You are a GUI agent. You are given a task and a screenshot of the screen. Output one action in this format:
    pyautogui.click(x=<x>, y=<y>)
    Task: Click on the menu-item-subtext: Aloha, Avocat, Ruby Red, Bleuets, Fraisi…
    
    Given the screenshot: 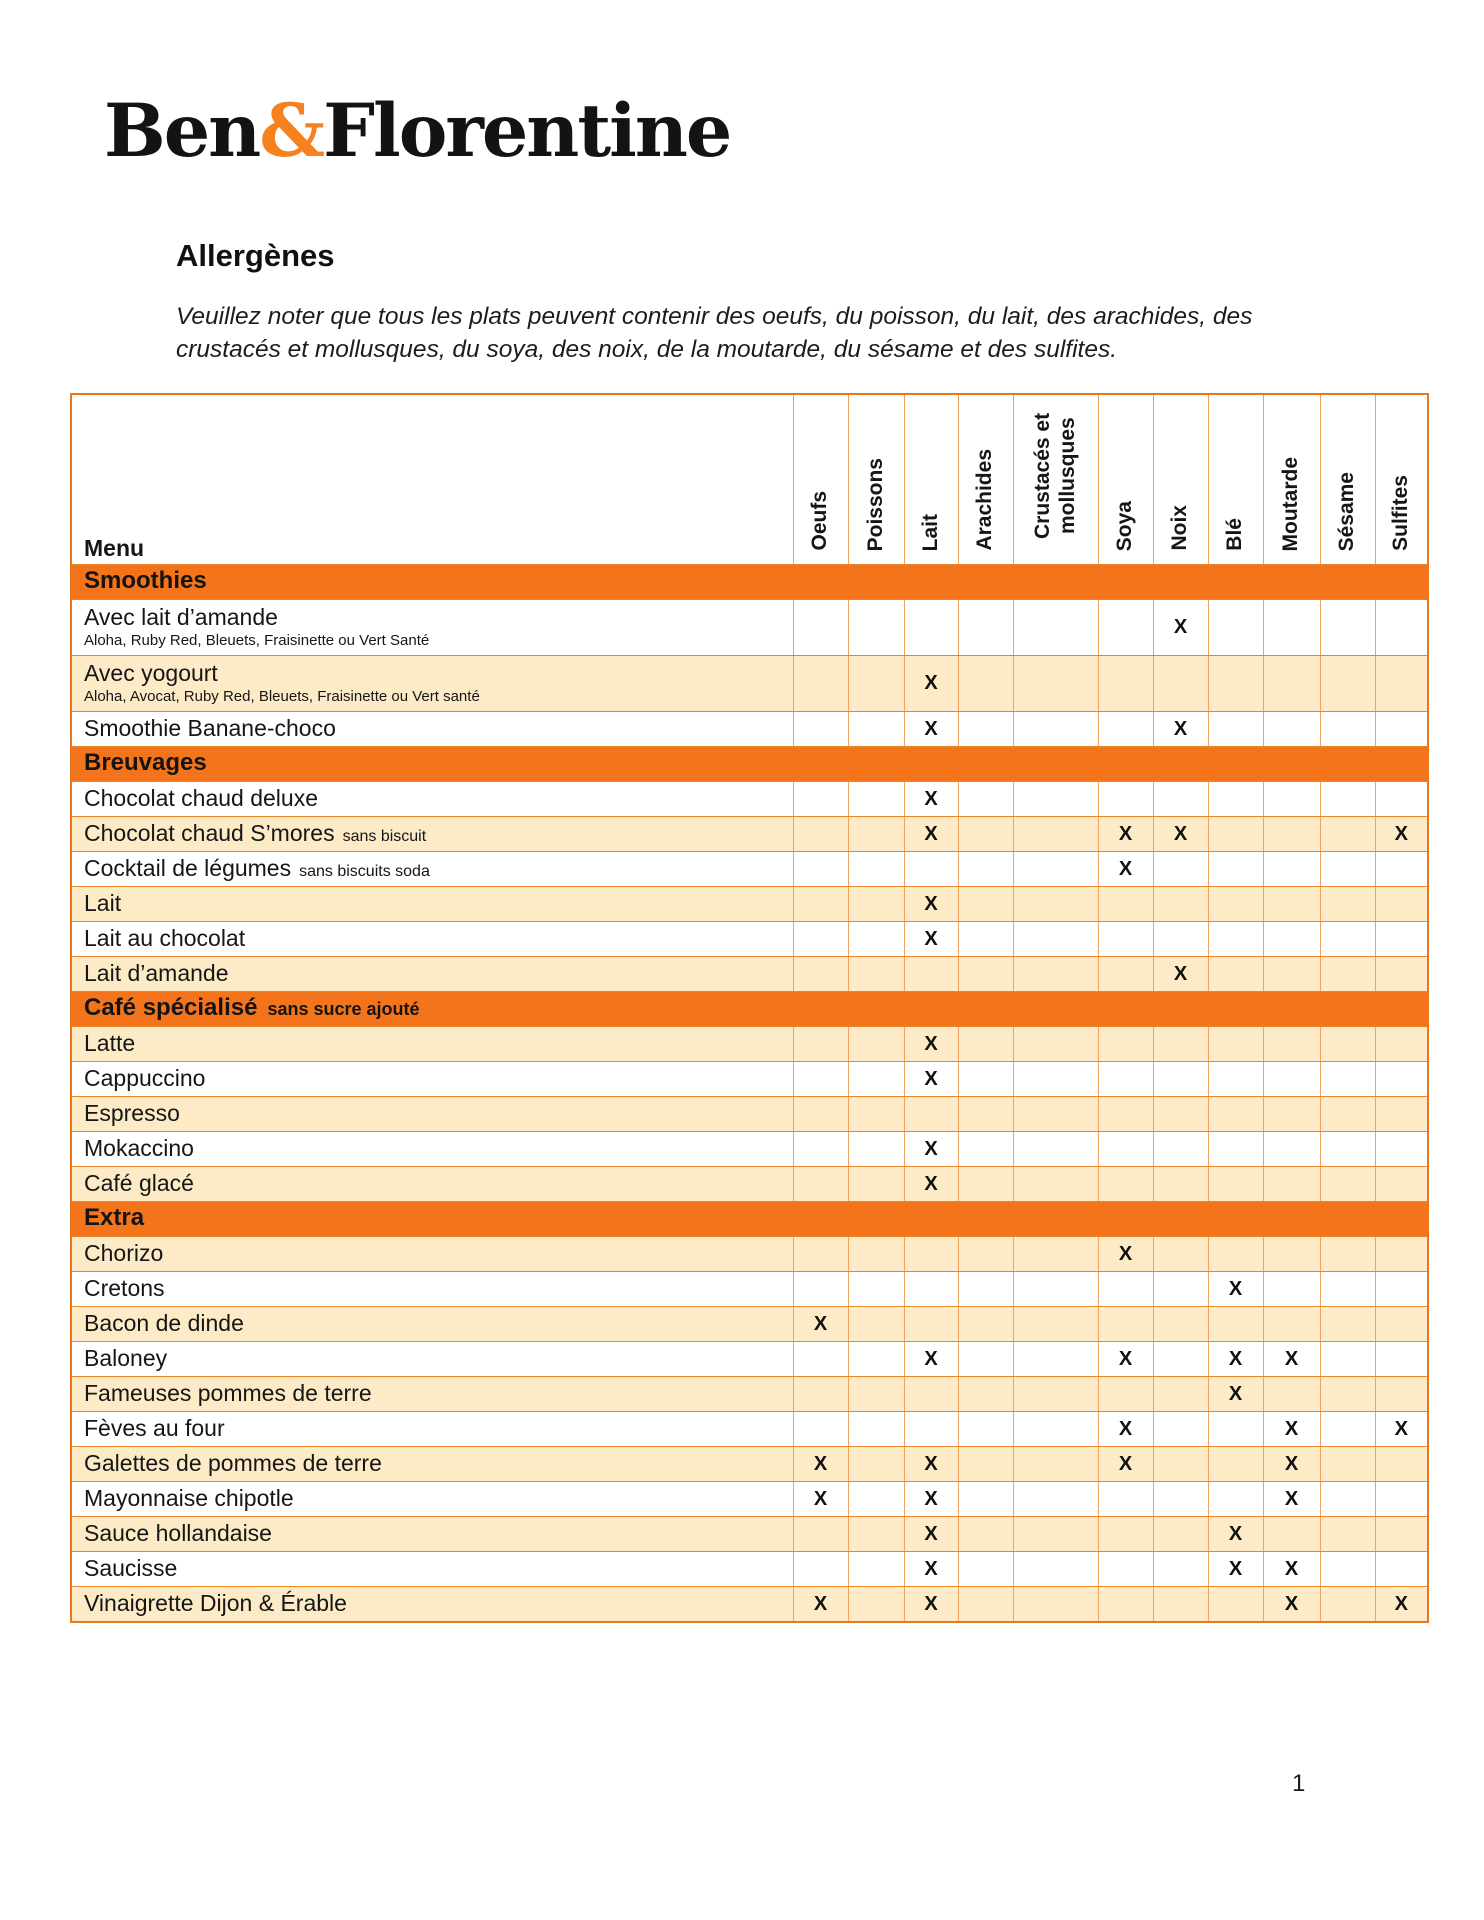 What is the action you would take?
    pyautogui.click(x=282, y=697)
    